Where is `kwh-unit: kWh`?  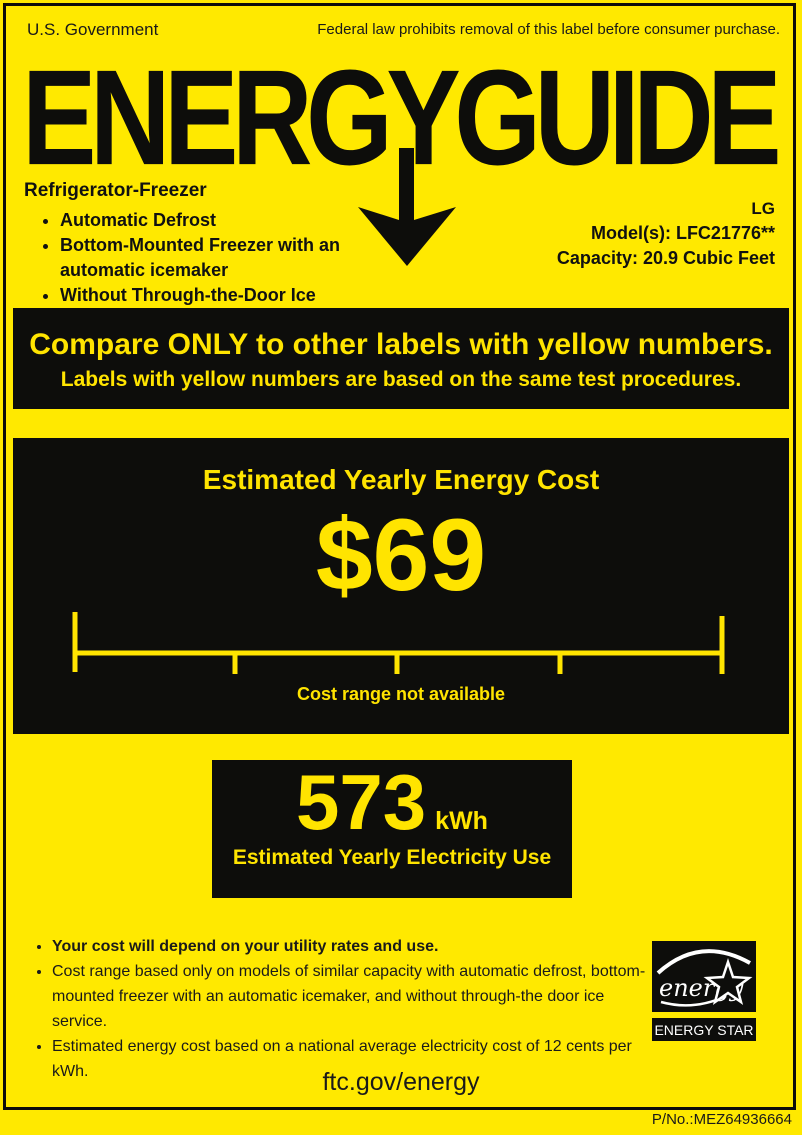 kwh-unit: kWh is located at coordinates (461, 821).